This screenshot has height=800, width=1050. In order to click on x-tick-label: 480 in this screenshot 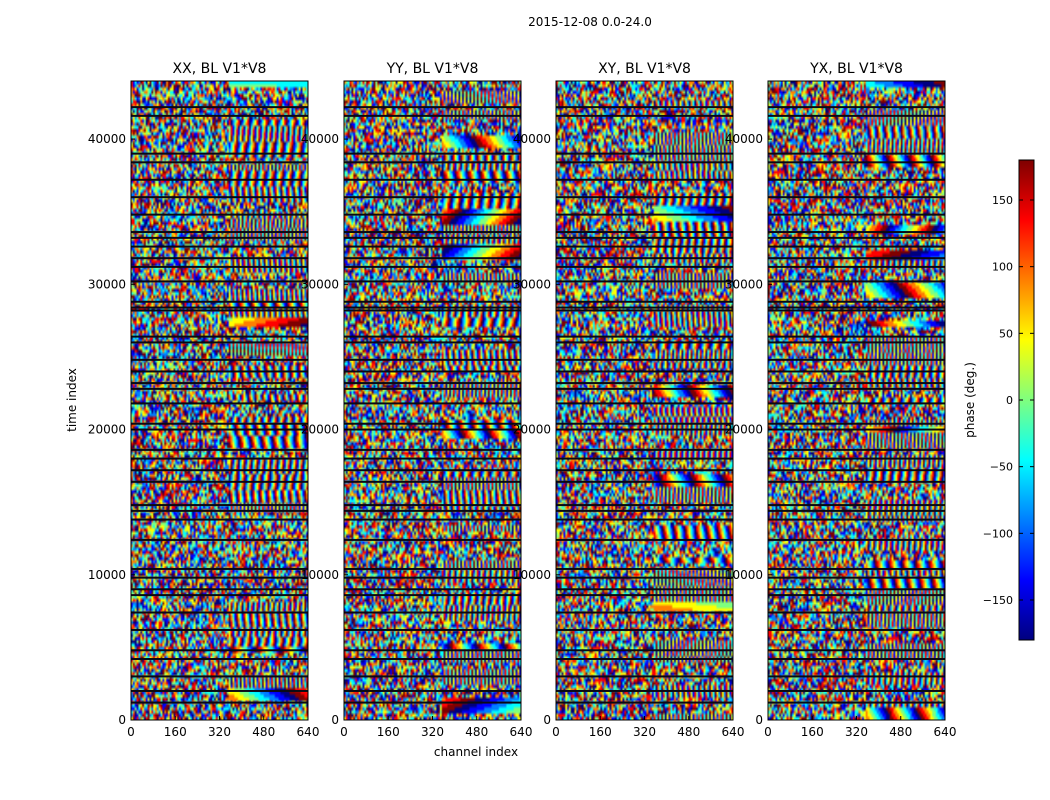, I will do `click(263, 732)`.